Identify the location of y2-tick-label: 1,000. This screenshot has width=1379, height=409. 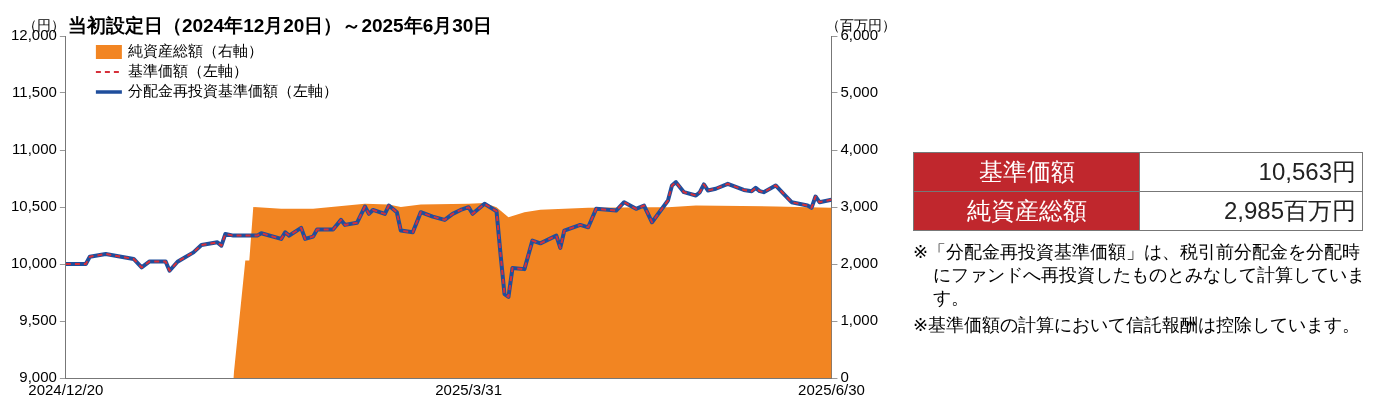
(859, 320).